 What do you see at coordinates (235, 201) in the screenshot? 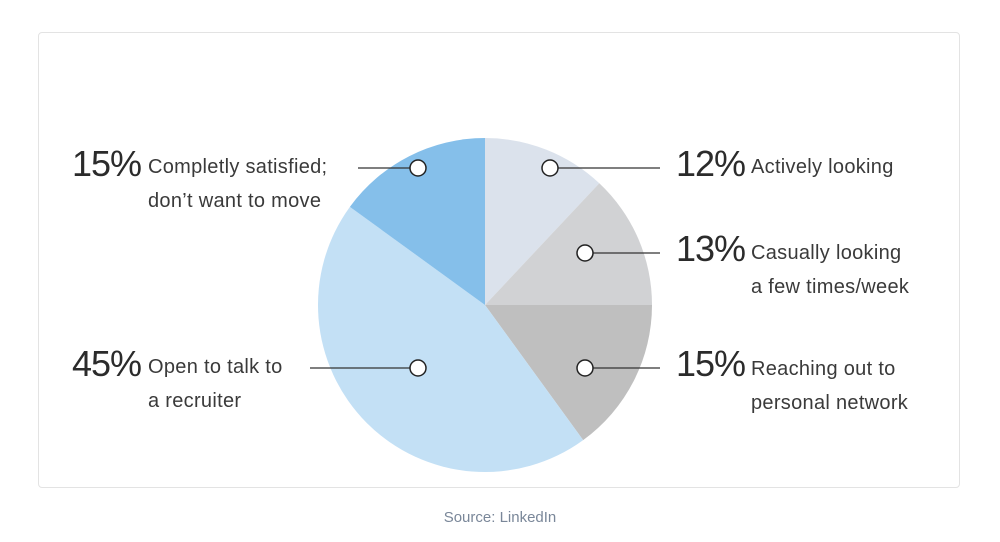
I see `slice-label-line: don’t want to move` at bounding box center [235, 201].